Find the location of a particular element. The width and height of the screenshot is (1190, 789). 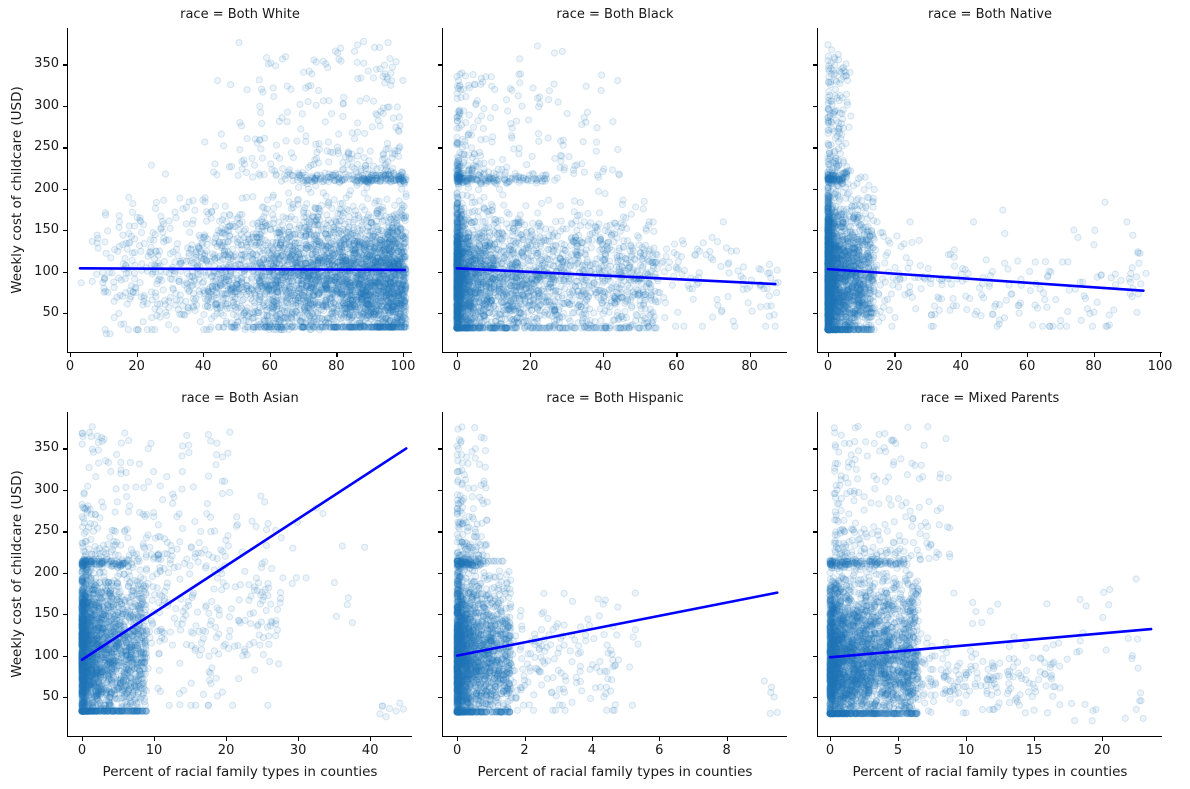

scatter-canvas--mixed-parents is located at coordinates (989, 574).